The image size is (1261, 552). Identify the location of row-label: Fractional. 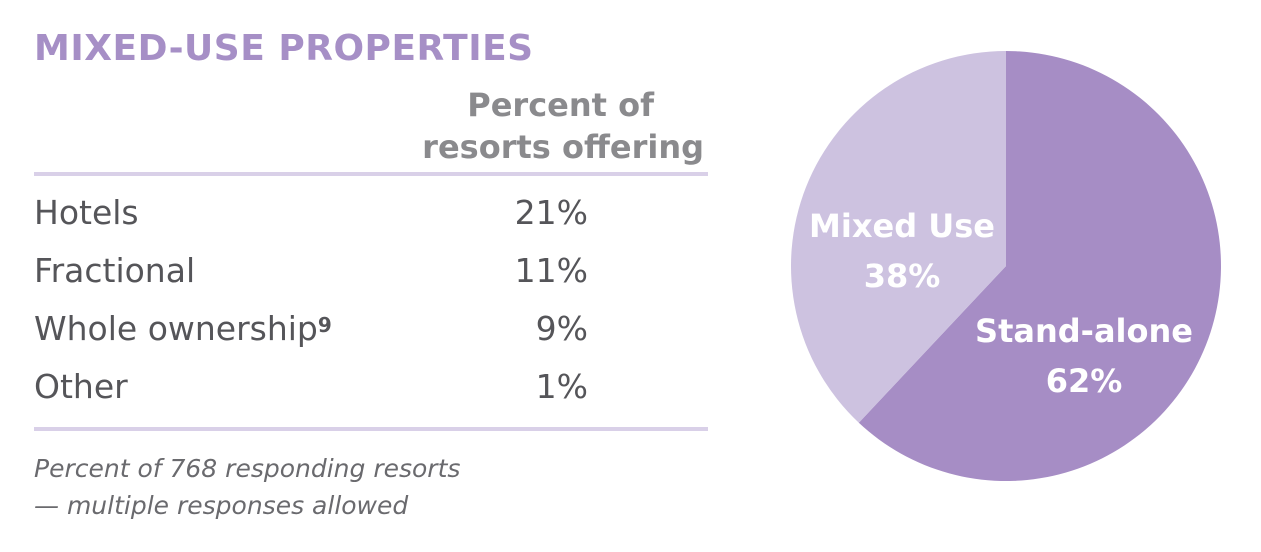
(115, 270).